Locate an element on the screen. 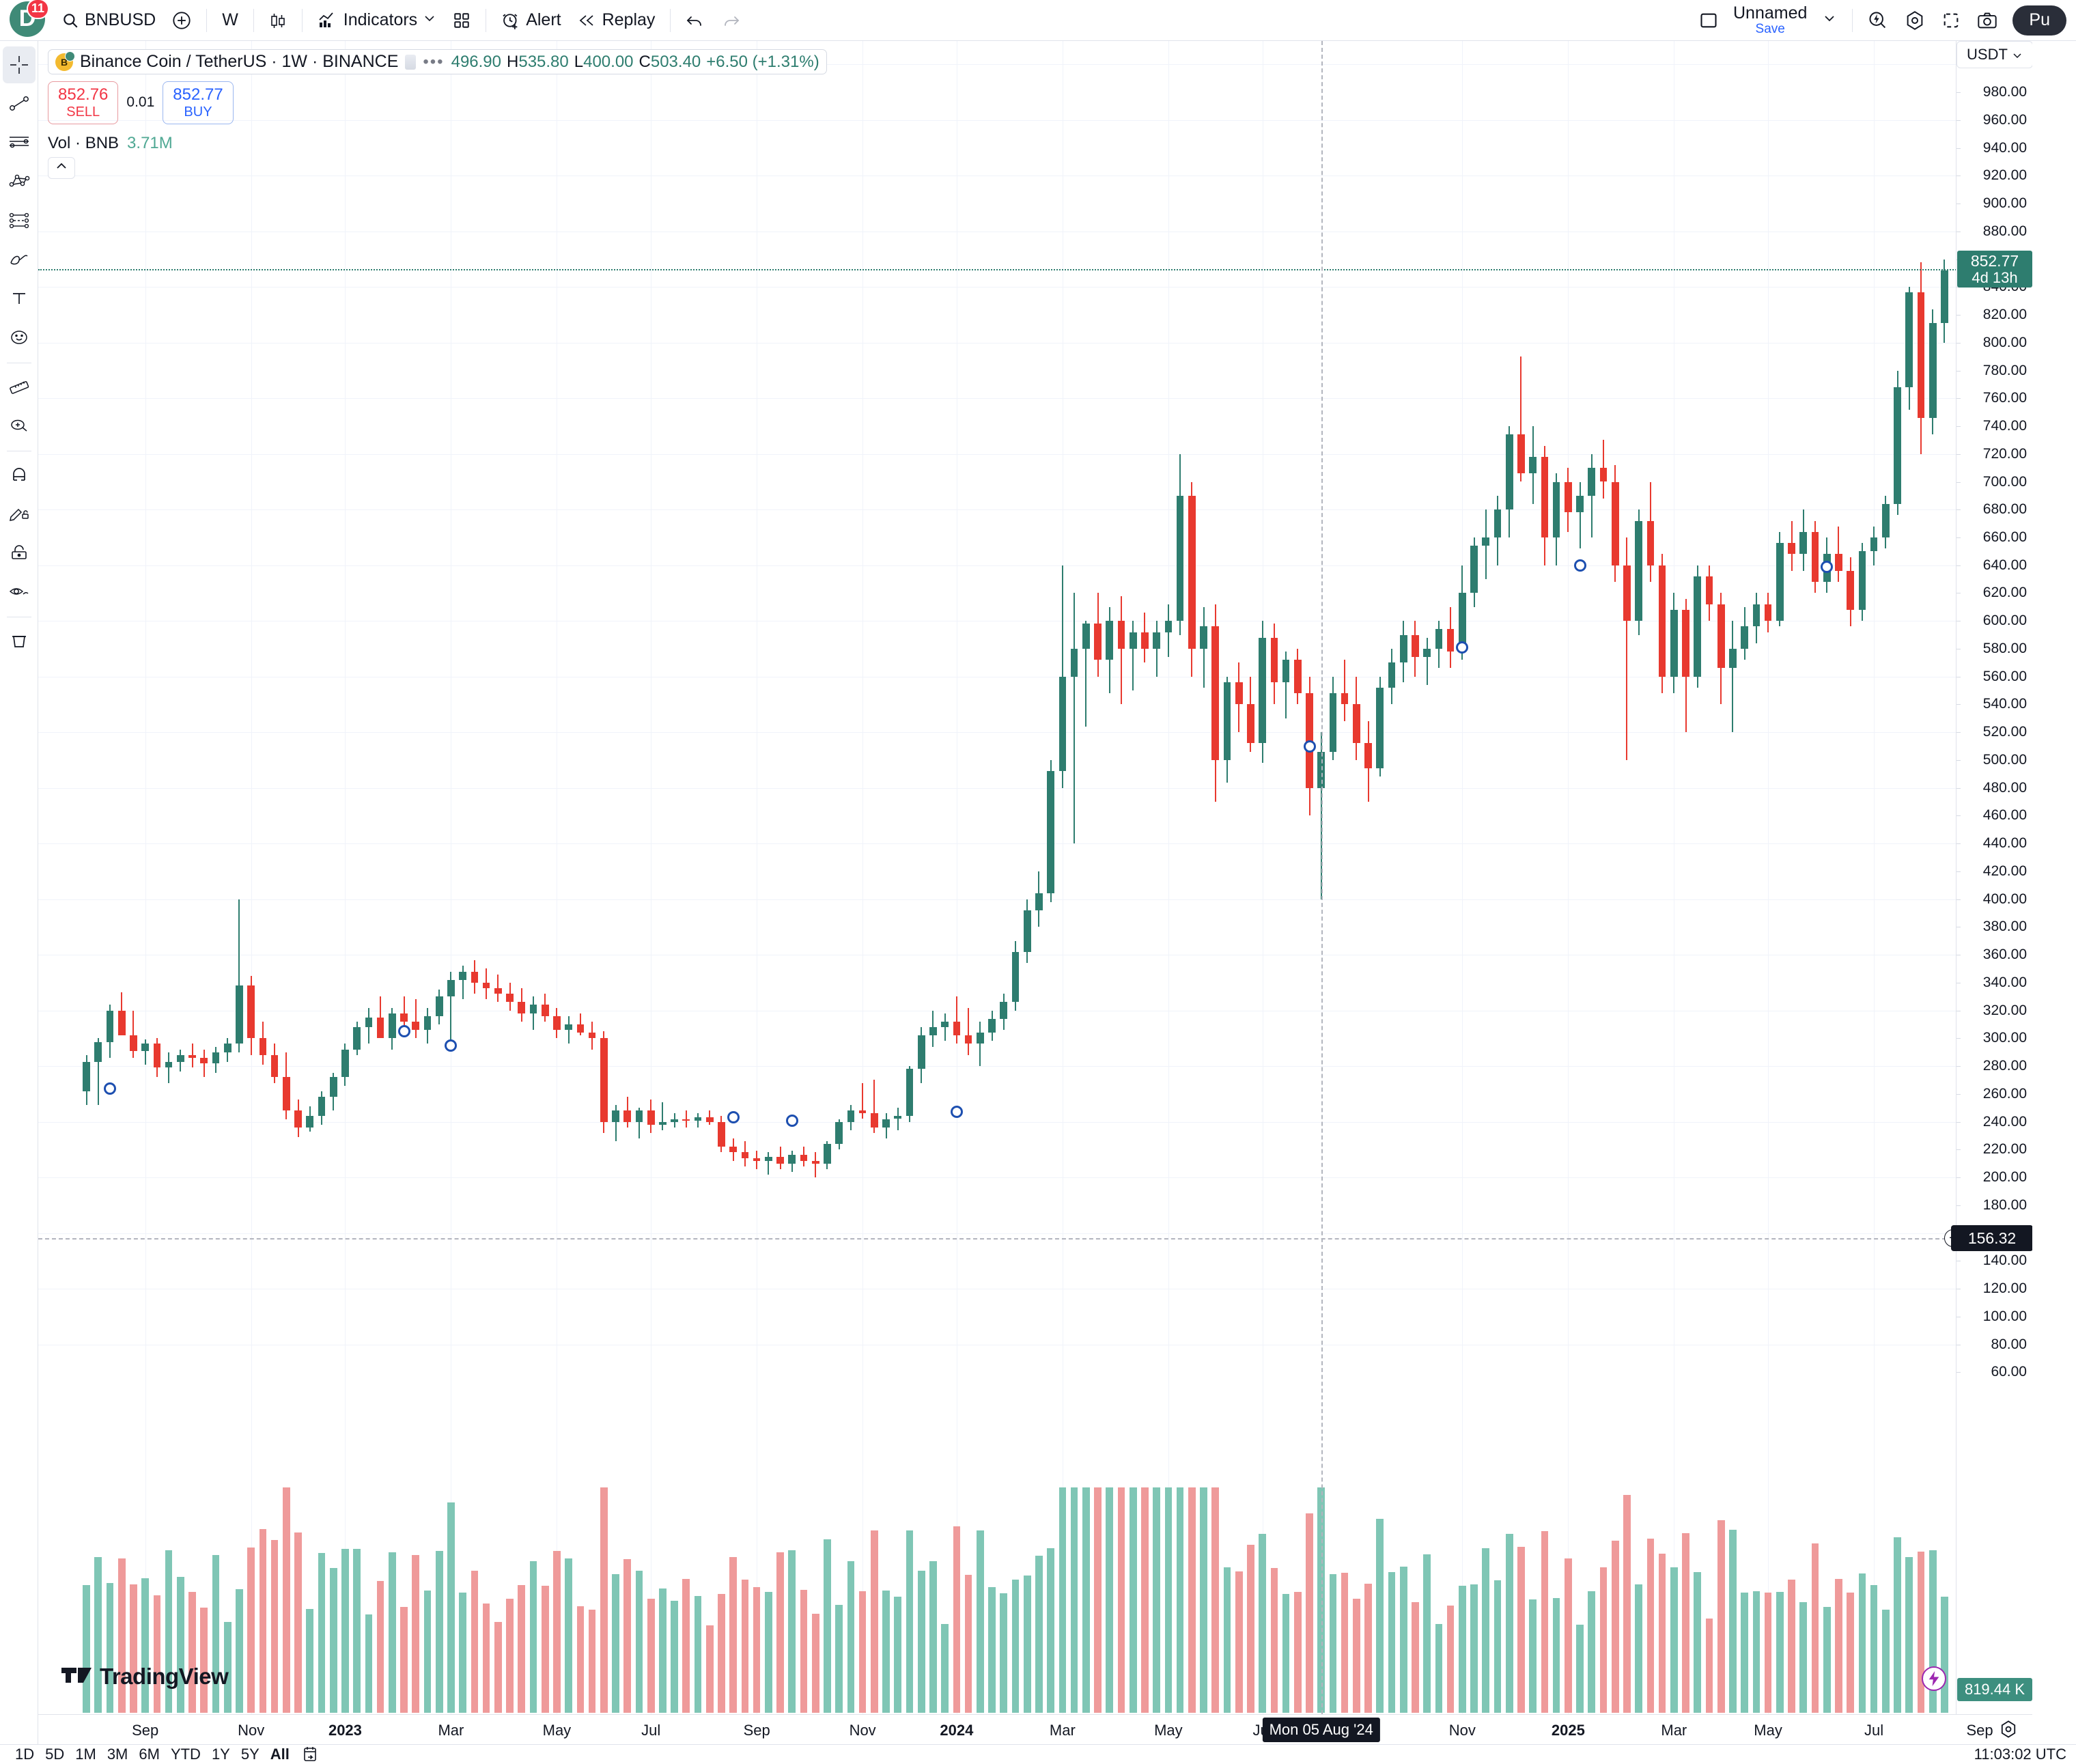 This screenshot has height=1764, width=2076. layout-name-button: Unnamed Save is located at coordinates (1770, 20).